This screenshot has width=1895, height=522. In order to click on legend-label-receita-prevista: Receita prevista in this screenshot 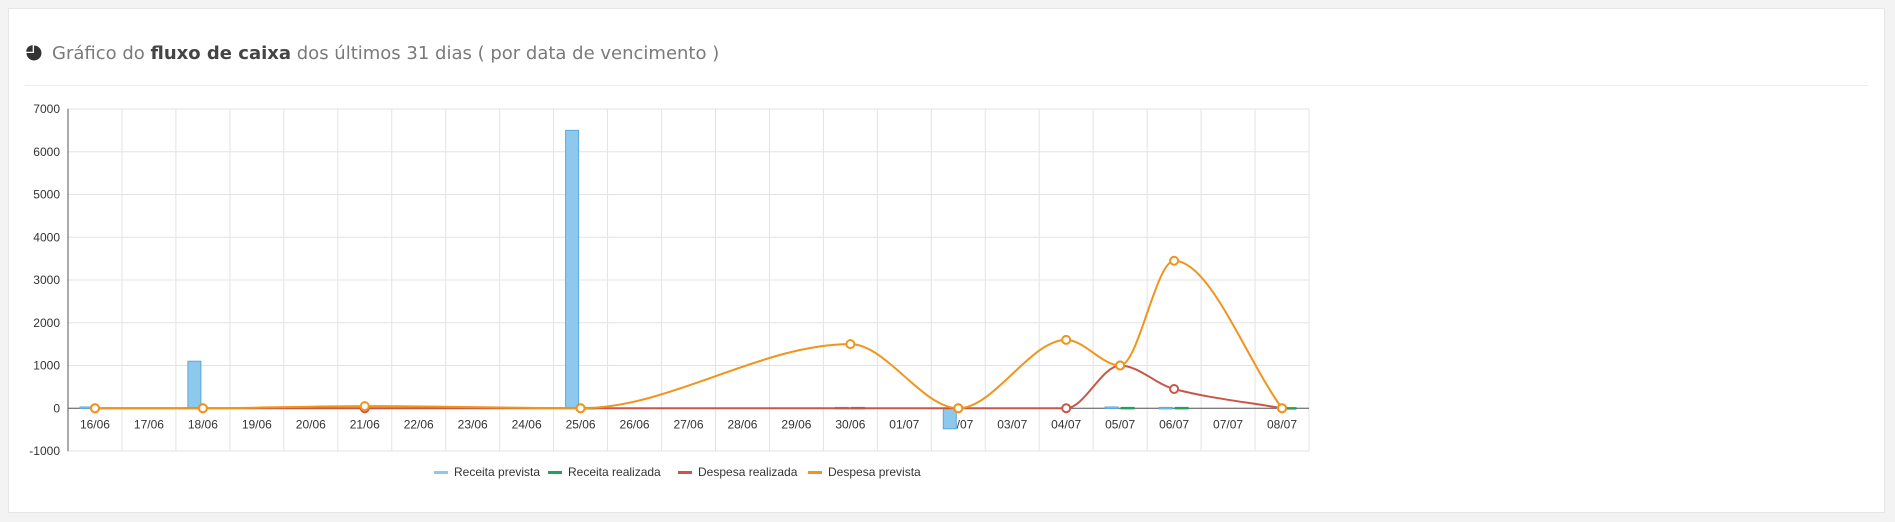, I will do `click(497, 472)`.